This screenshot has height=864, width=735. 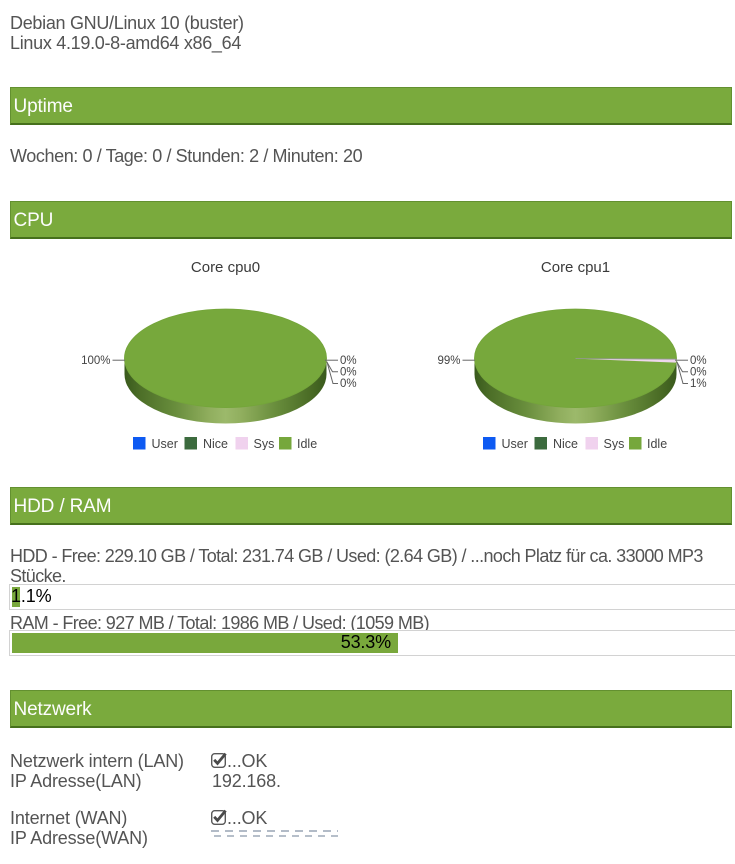 I want to click on svg-text: 100%, so click(x=95, y=361).